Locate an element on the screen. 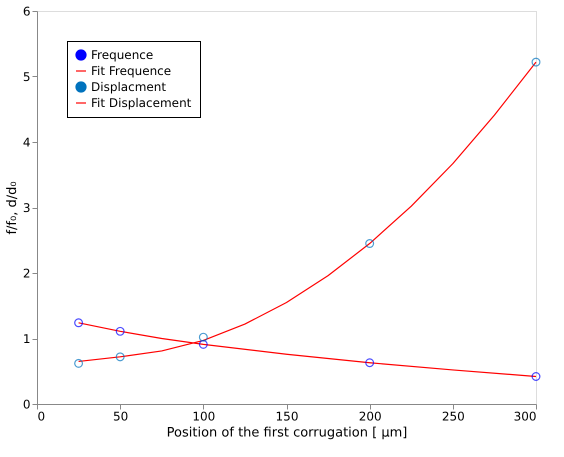  x-tick-label: 100 is located at coordinates (204, 417).